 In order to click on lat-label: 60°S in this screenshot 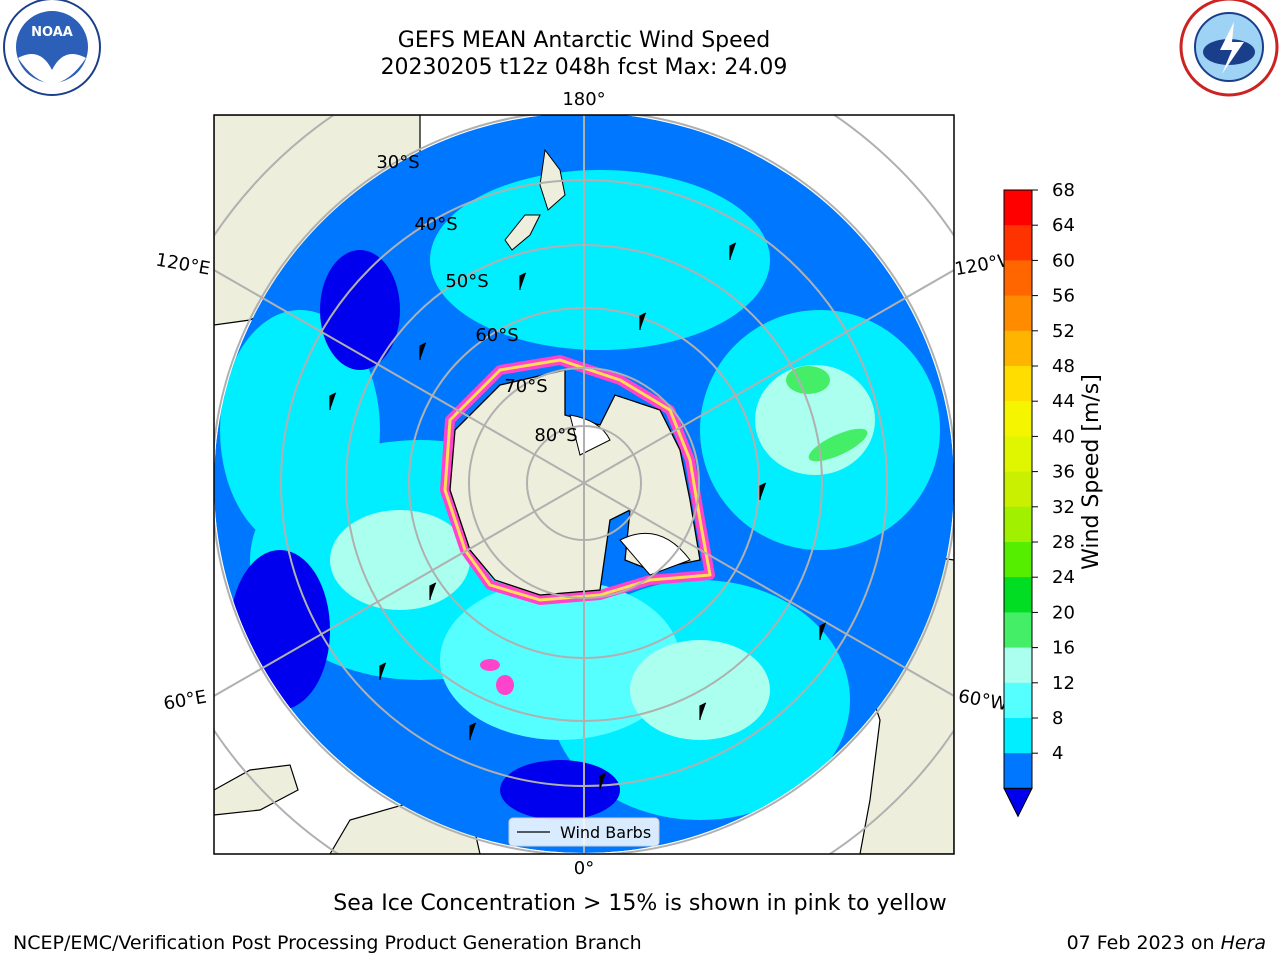, I will do `click(496, 335)`.